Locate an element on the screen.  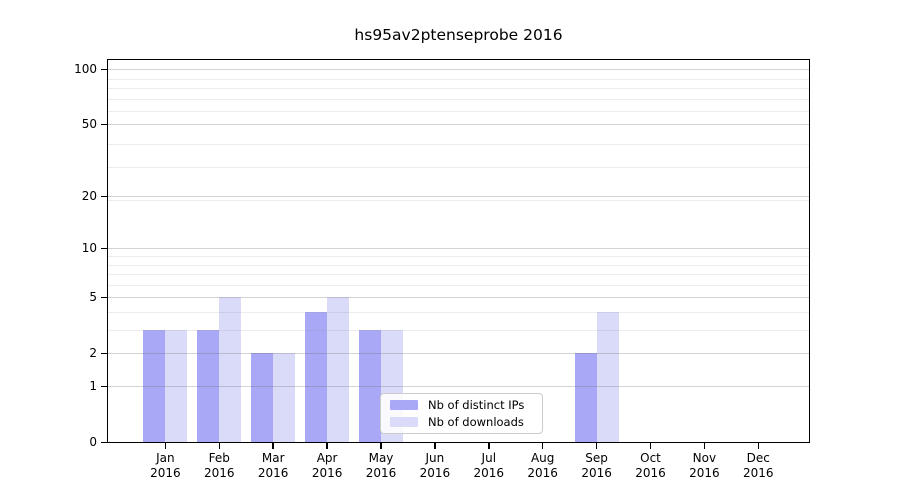
x-tick-mark-feb is located at coordinates (219, 446).